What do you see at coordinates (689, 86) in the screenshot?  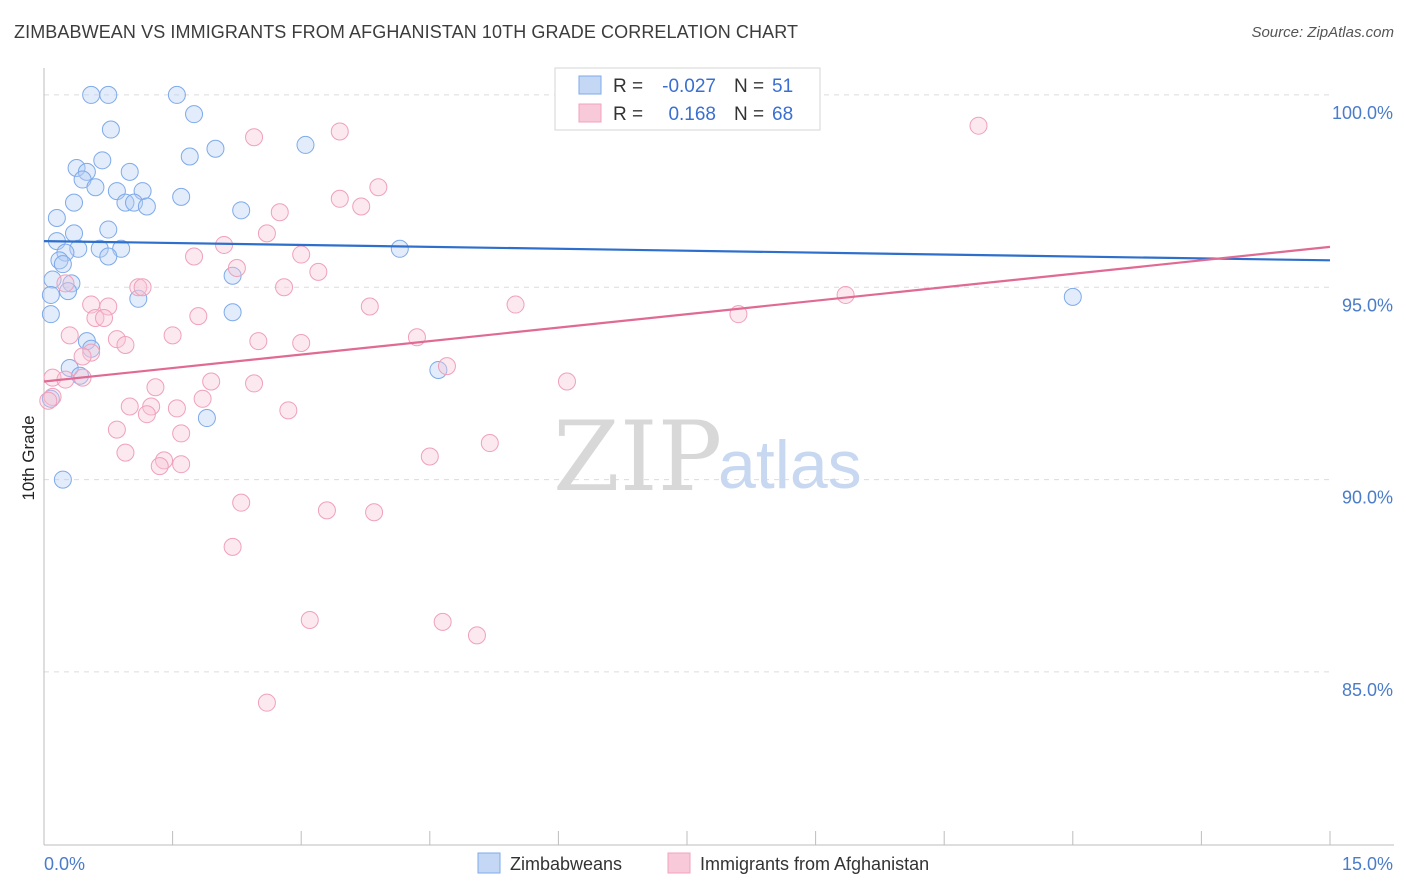 I see `legend-r-value-1: -0.027` at bounding box center [689, 86].